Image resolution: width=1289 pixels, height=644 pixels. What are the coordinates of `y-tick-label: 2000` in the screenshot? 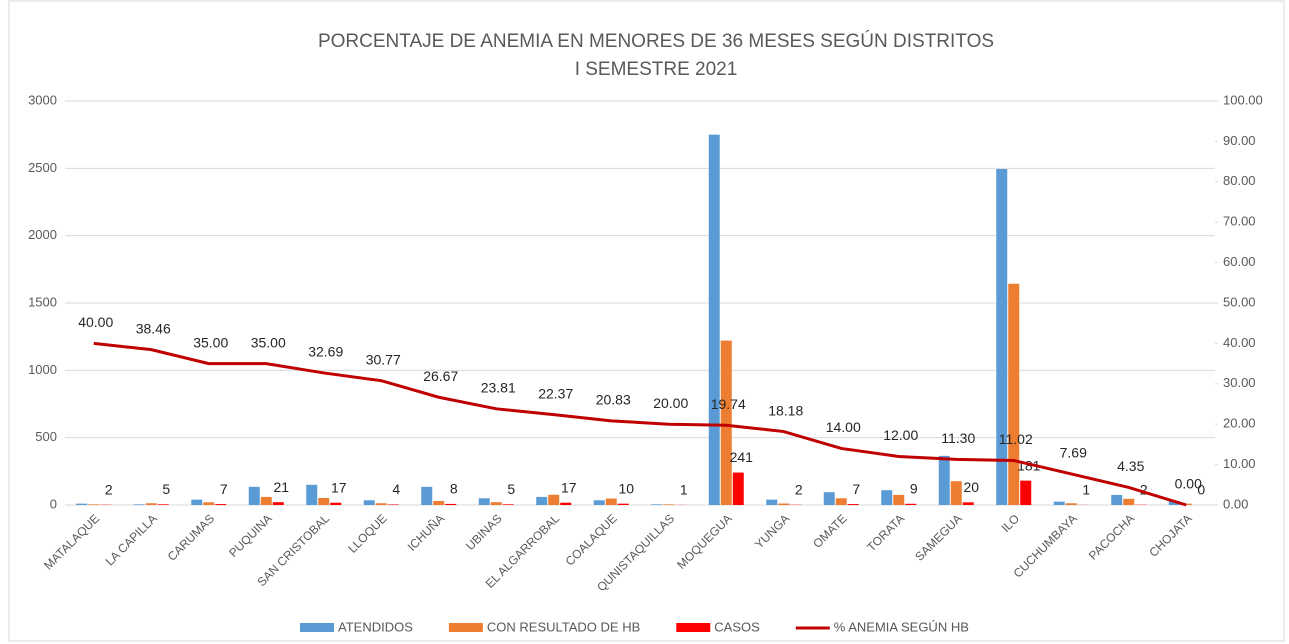 It's located at (42, 234).